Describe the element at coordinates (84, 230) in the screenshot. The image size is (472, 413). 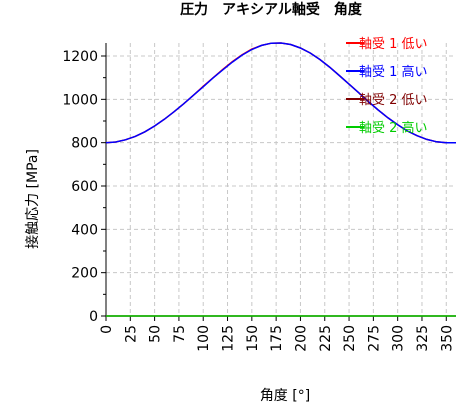
I see `y-tick-label: 400` at that location.